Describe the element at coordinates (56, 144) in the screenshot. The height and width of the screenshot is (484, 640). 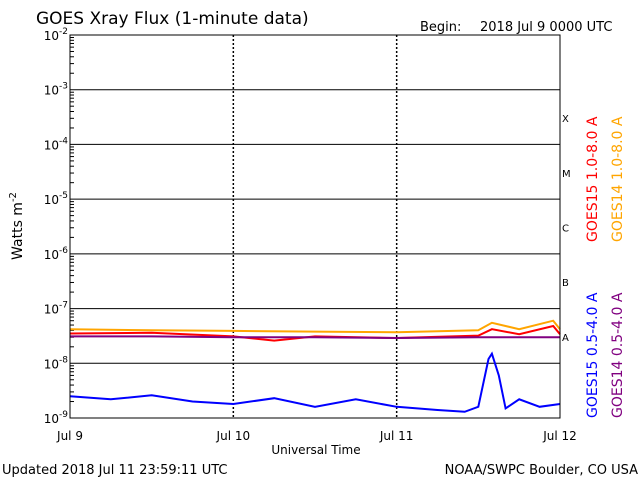
I see `y-tick-label: 10⁻⁴` at that location.